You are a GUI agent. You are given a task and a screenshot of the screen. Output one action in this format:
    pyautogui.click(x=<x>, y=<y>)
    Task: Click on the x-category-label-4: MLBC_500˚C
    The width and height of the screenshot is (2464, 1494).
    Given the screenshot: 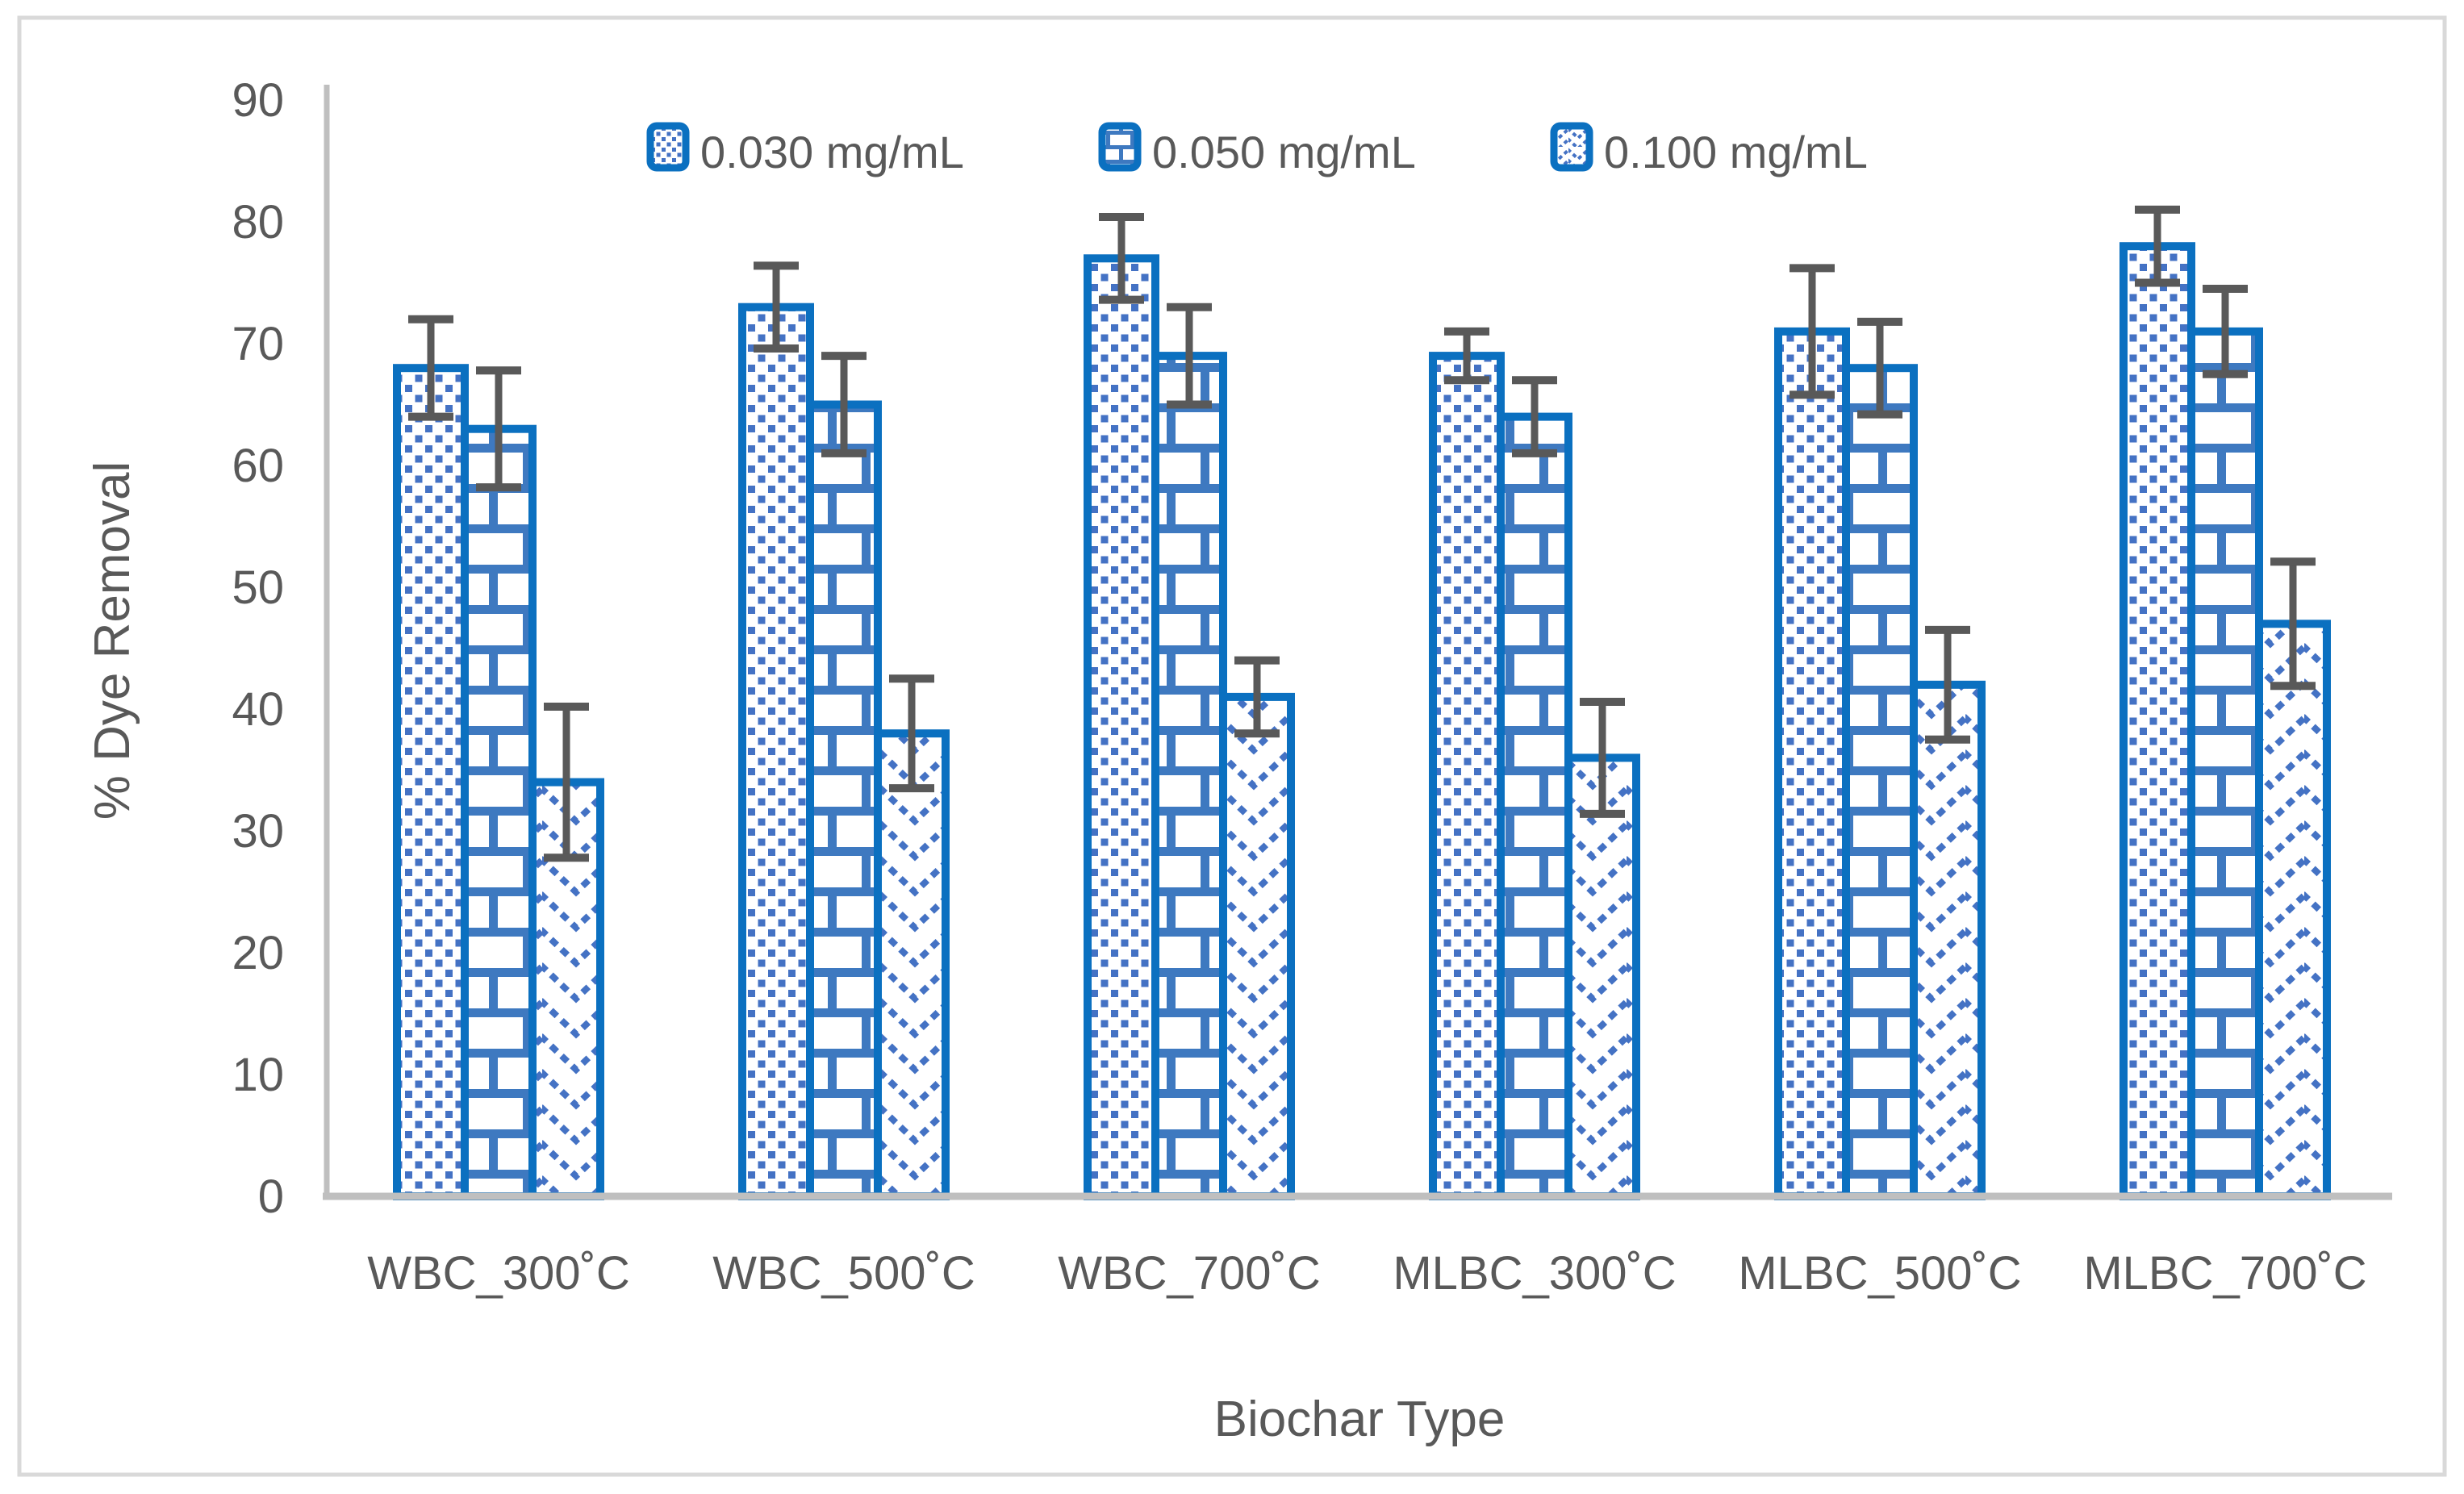 What is the action you would take?
    pyautogui.click(x=1879, y=1273)
    